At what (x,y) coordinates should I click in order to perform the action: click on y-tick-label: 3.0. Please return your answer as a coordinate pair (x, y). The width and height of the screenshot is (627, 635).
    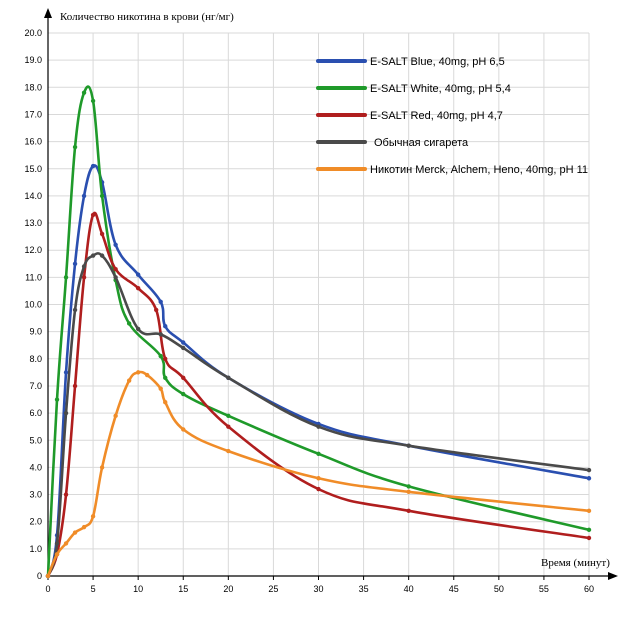
    Looking at the image, I should click on (35, 495).